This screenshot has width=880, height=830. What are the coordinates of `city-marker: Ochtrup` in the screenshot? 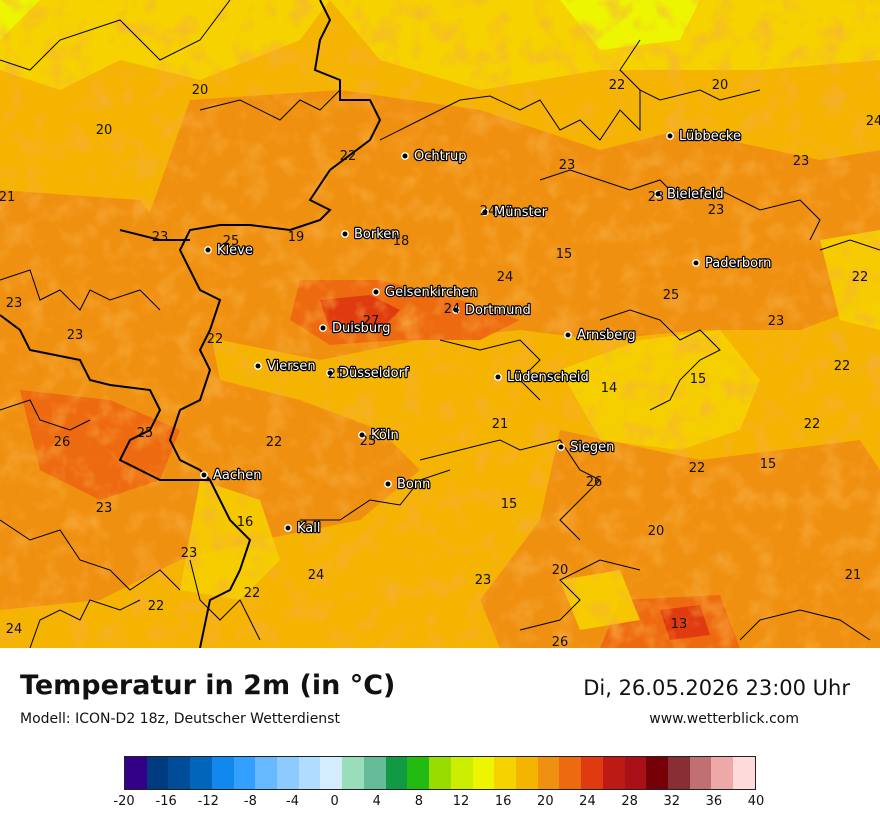 It's located at (434, 156).